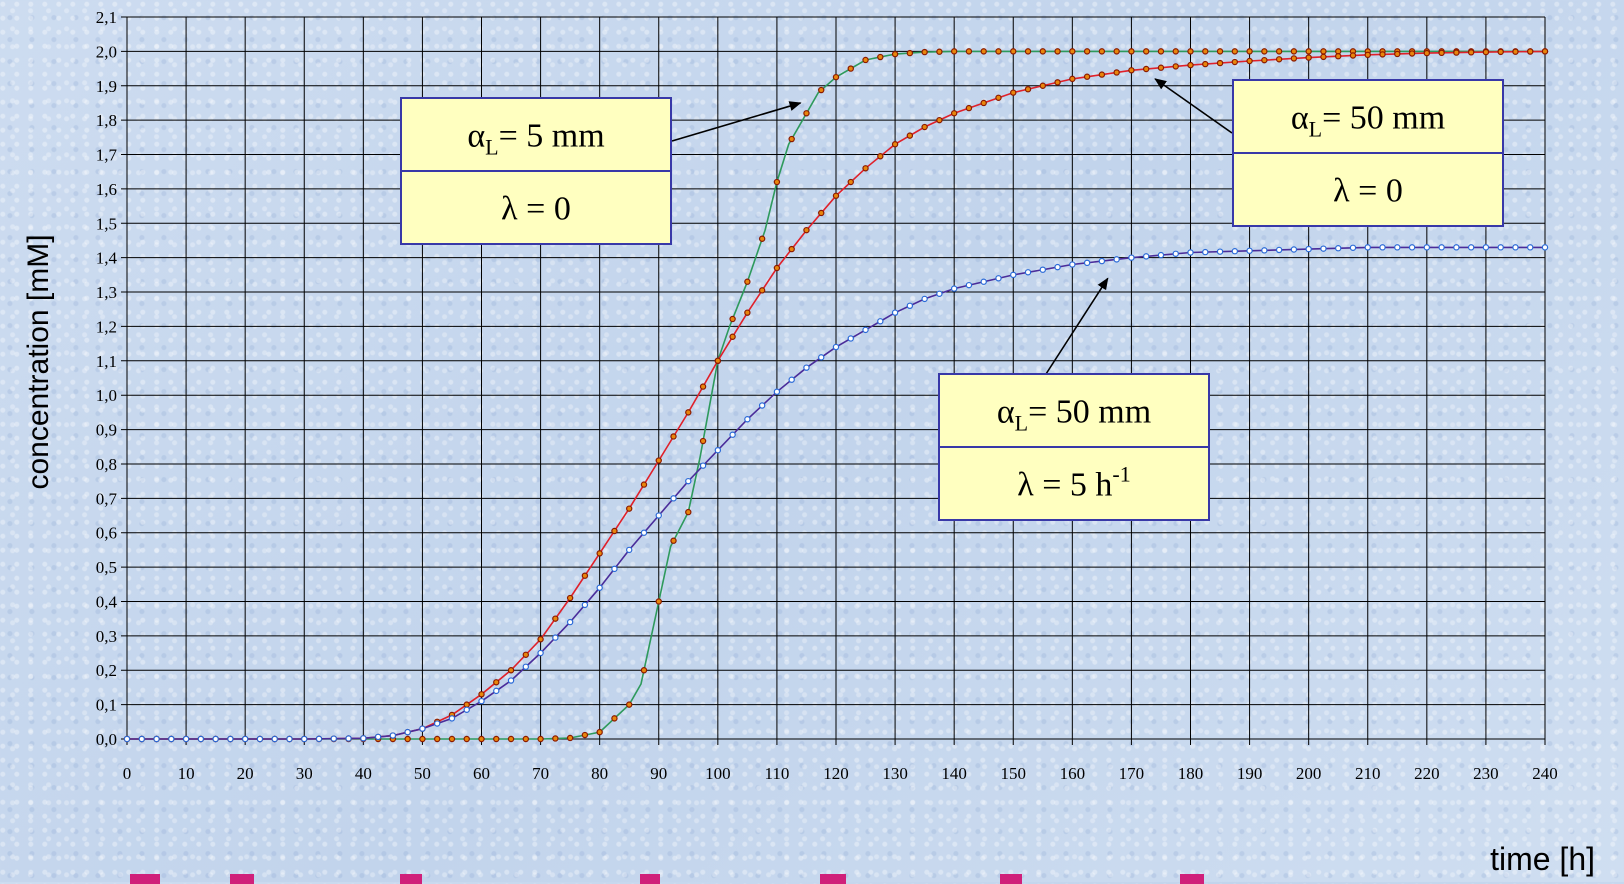 The image size is (1624, 884). I want to click on y-tick-label: 1,1, so click(106, 361).